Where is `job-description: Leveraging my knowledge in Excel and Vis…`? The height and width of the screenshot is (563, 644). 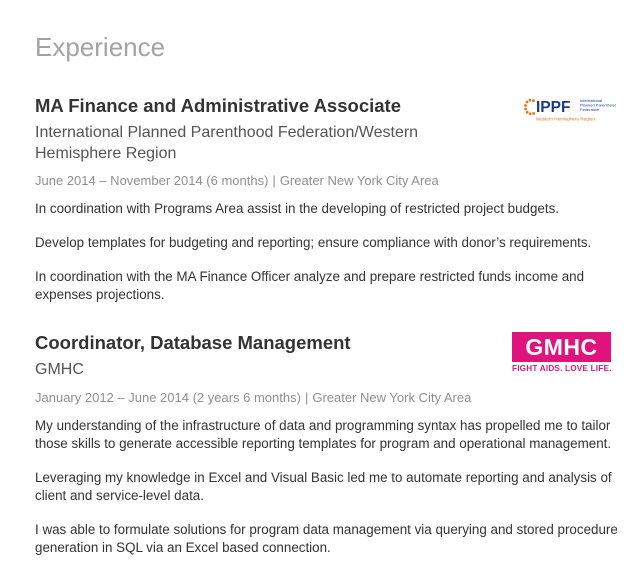 job-description: Leveraging my knowledge in Excel and Vis… is located at coordinates (323, 486).